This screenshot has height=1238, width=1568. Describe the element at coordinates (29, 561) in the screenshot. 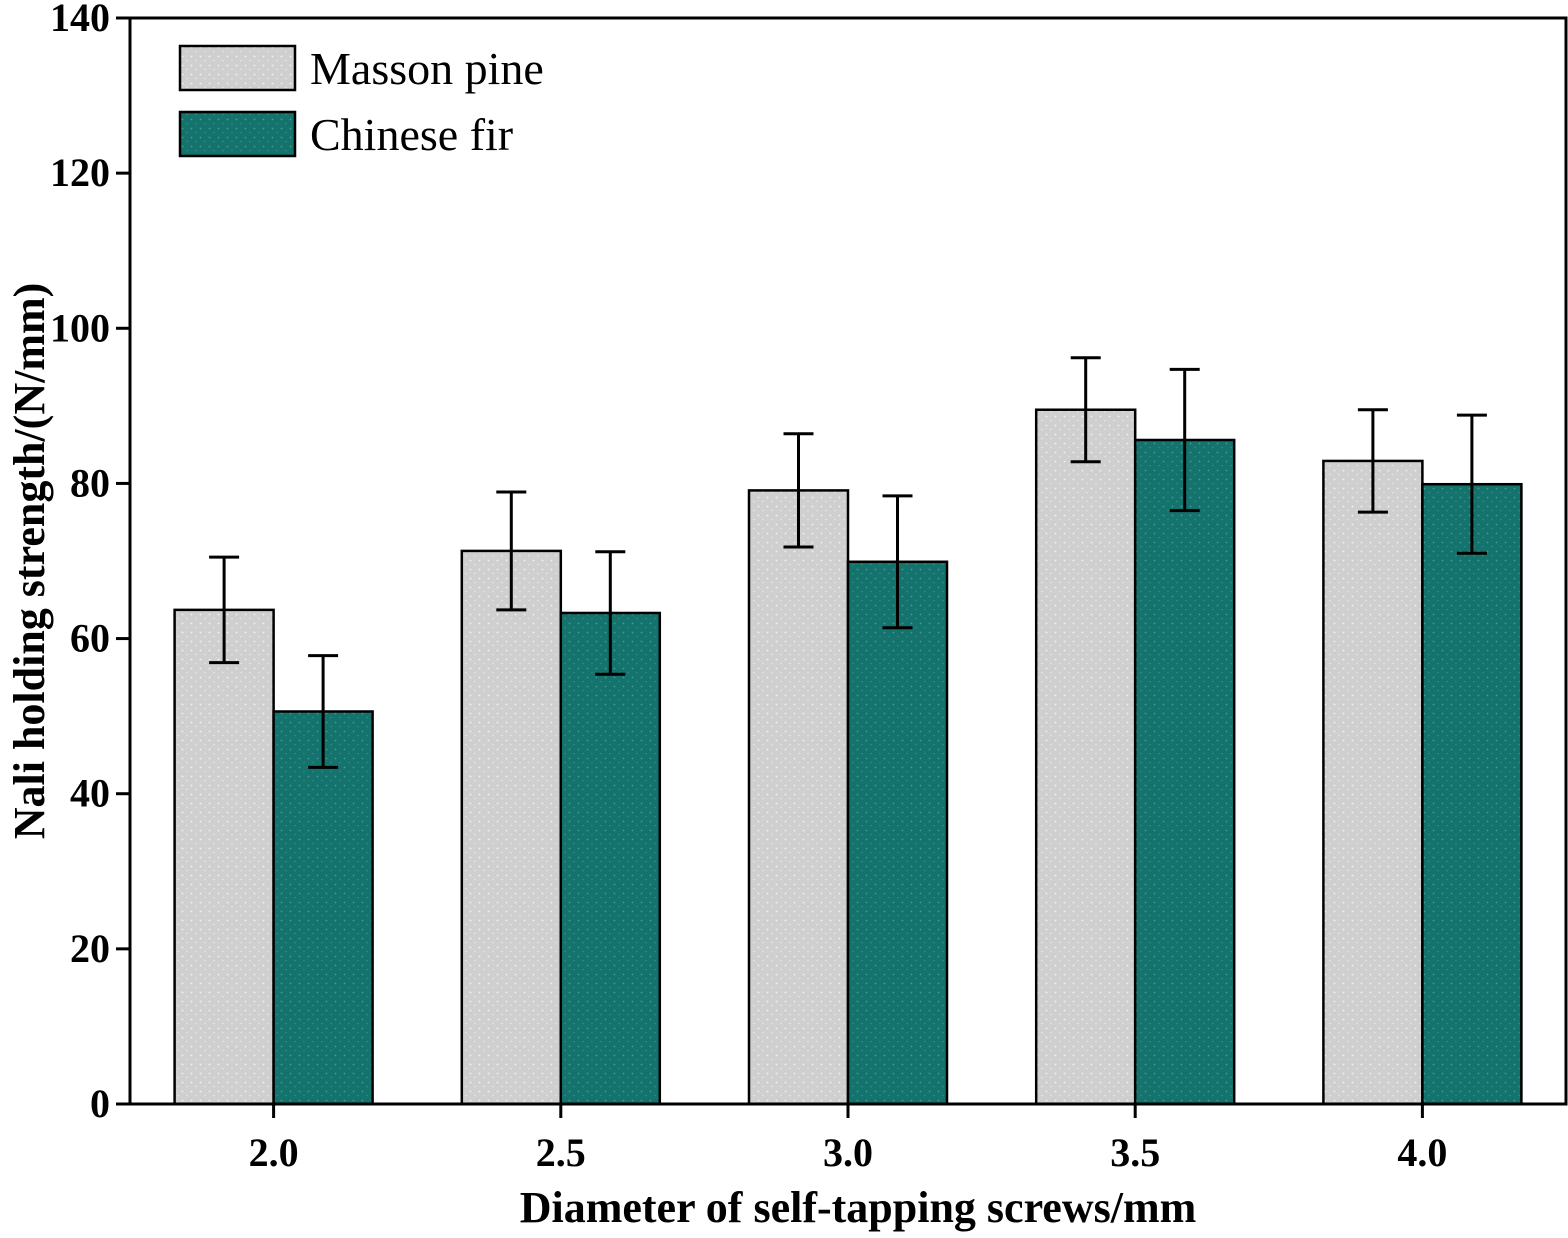

I see `y-axis-title: Nali holding strength/(N/mm)` at that location.